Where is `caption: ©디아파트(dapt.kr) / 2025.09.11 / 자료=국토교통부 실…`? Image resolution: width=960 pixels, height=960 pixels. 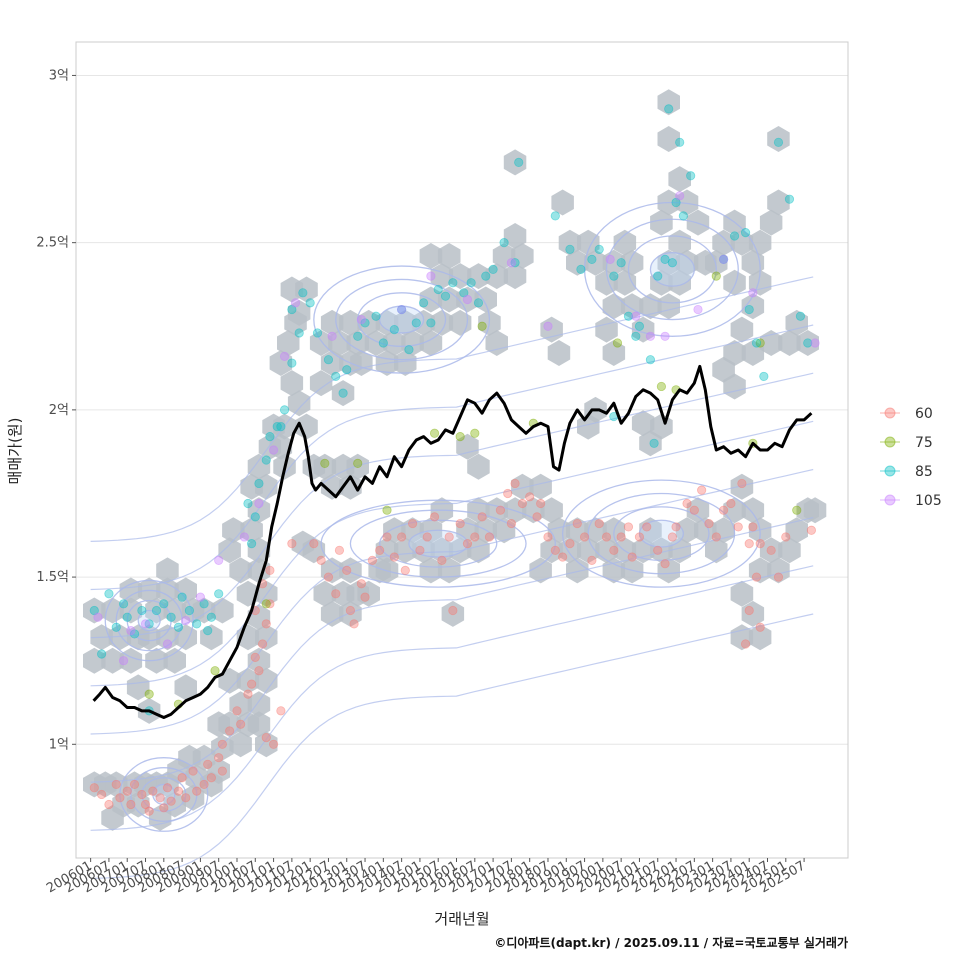
caption: ©디아파트(dapt.kr) / 2025.09.11 / 자료=국토교통부 실… is located at coordinates (671, 942).